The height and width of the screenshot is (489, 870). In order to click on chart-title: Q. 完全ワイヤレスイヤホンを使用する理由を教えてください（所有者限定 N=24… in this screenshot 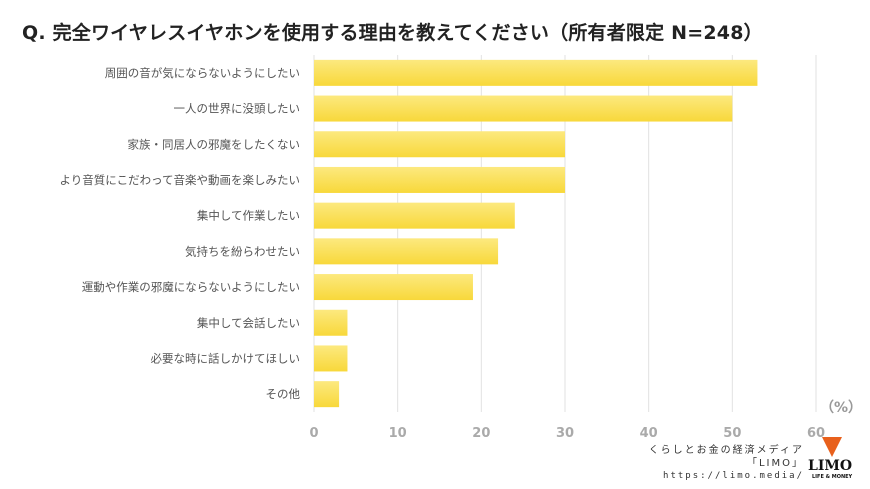, I will do `click(392, 33)`.